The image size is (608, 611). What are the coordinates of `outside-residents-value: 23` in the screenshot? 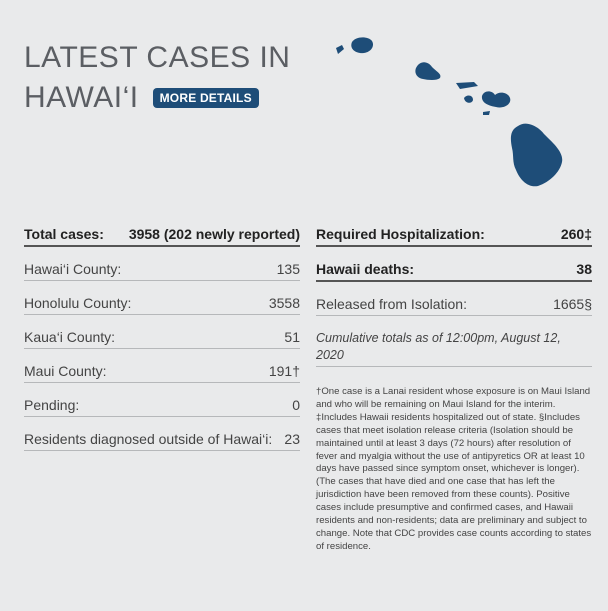 It's located at (292, 439).